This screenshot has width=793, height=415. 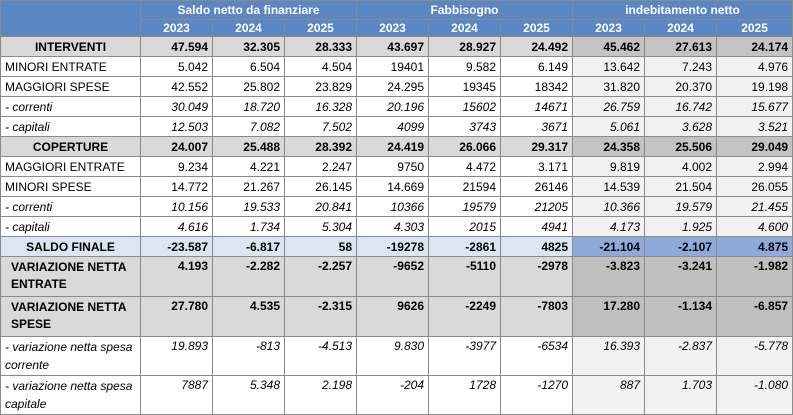 I want to click on row-label: - variazione netta spesa corrente, so click(x=70, y=356).